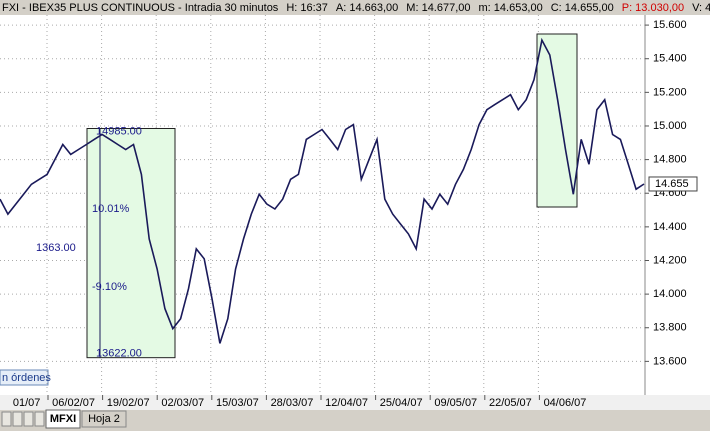  What do you see at coordinates (56, 248) in the screenshot?
I see `measure-label: 1363.00` at bounding box center [56, 248].